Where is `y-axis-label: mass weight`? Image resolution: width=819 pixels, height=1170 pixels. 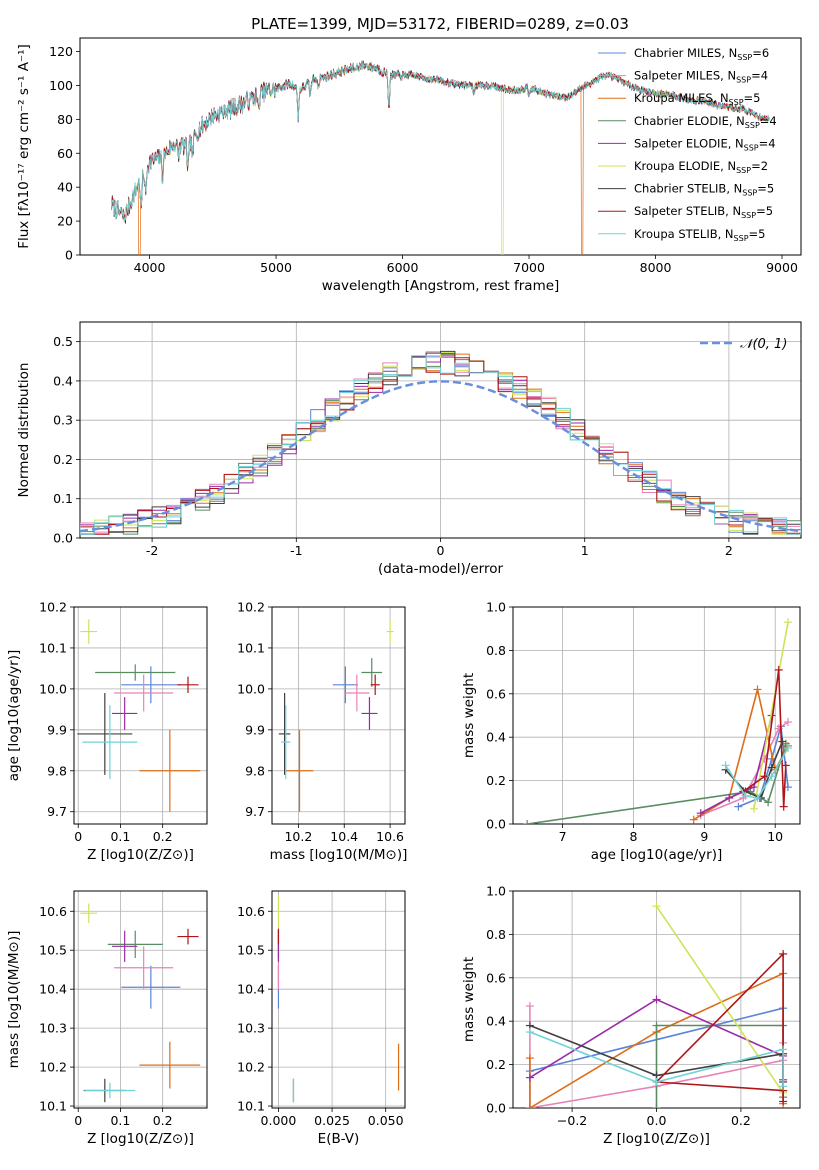 y-axis-label: mass weight is located at coordinates (469, 715).